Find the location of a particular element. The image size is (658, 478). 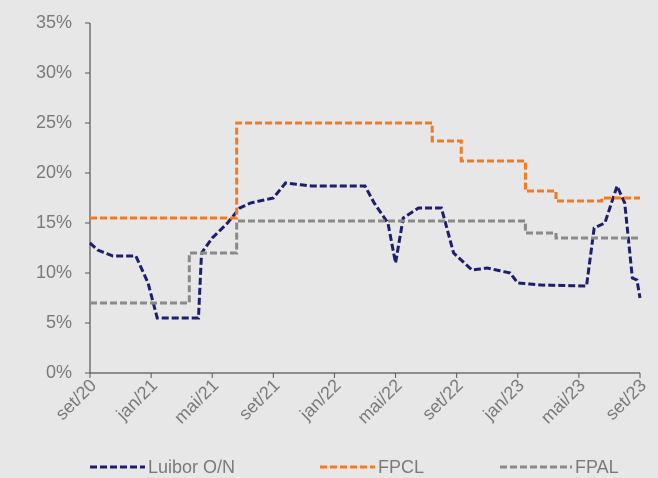

y-tick-label: 30% is located at coordinates (54, 72).